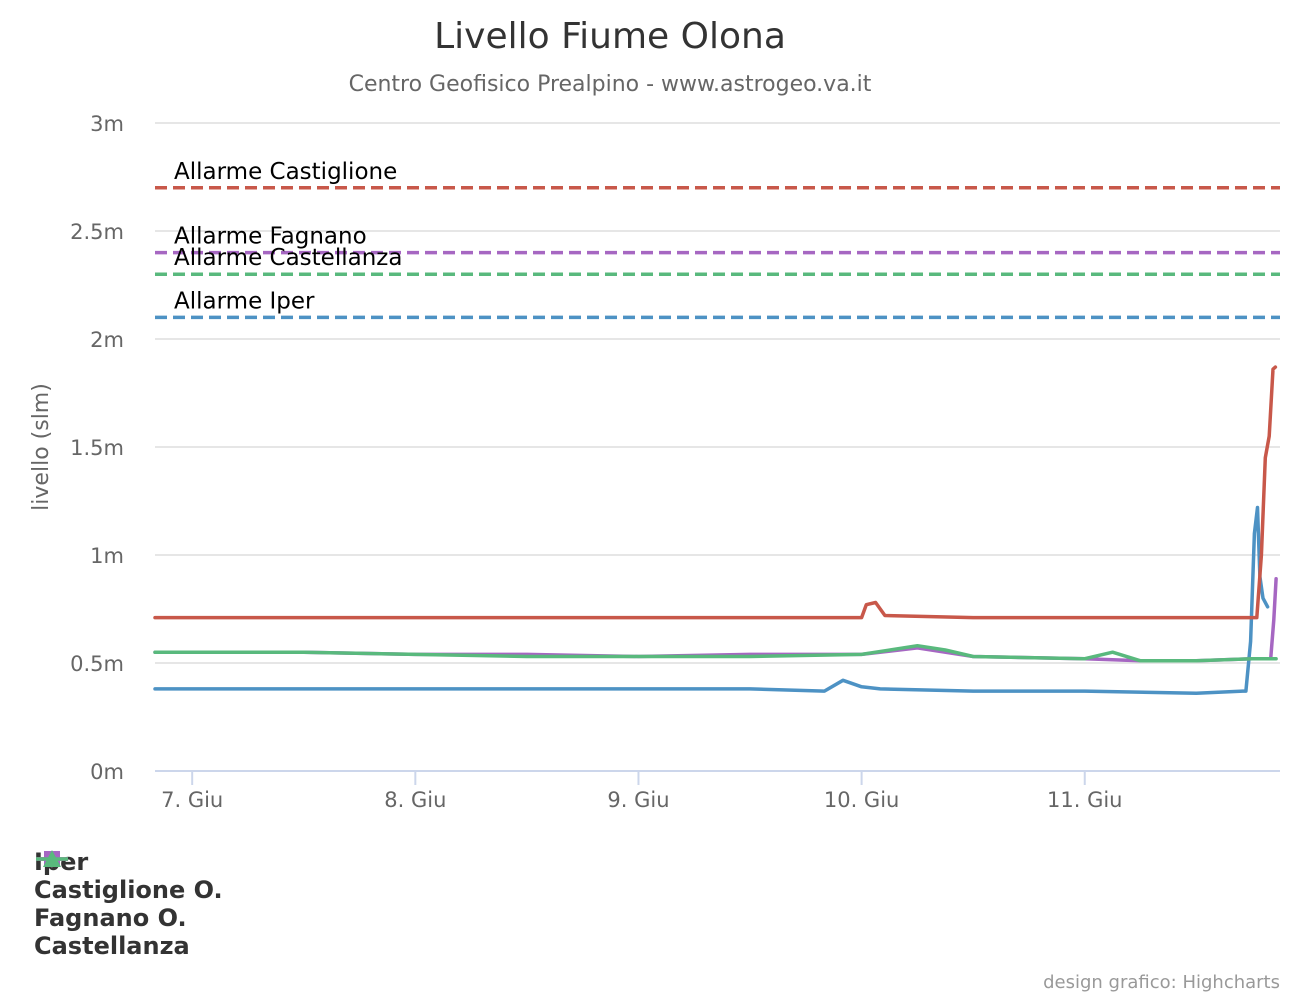 The width and height of the screenshot is (1300, 1000). What do you see at coordinates (862, 800) in the screenshot?
I see `x-tick-label: 10. Giu` at bounding box center [862, 800].